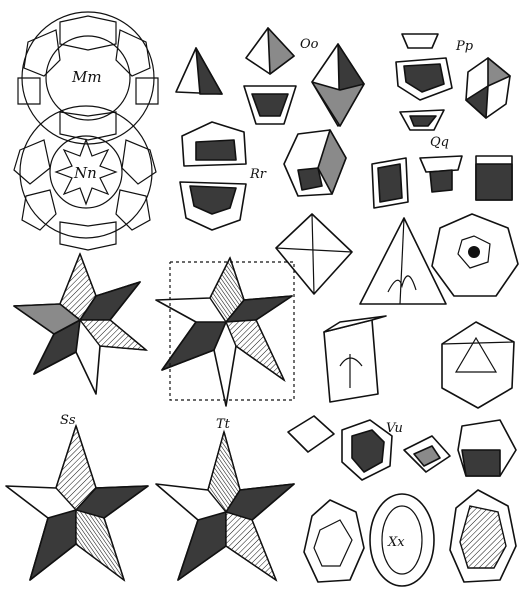 This screenshot has width=530, height=590. Describe the element at coordinates (394, 428) in the screenshot. I see `label-vu: Vu` at that location.